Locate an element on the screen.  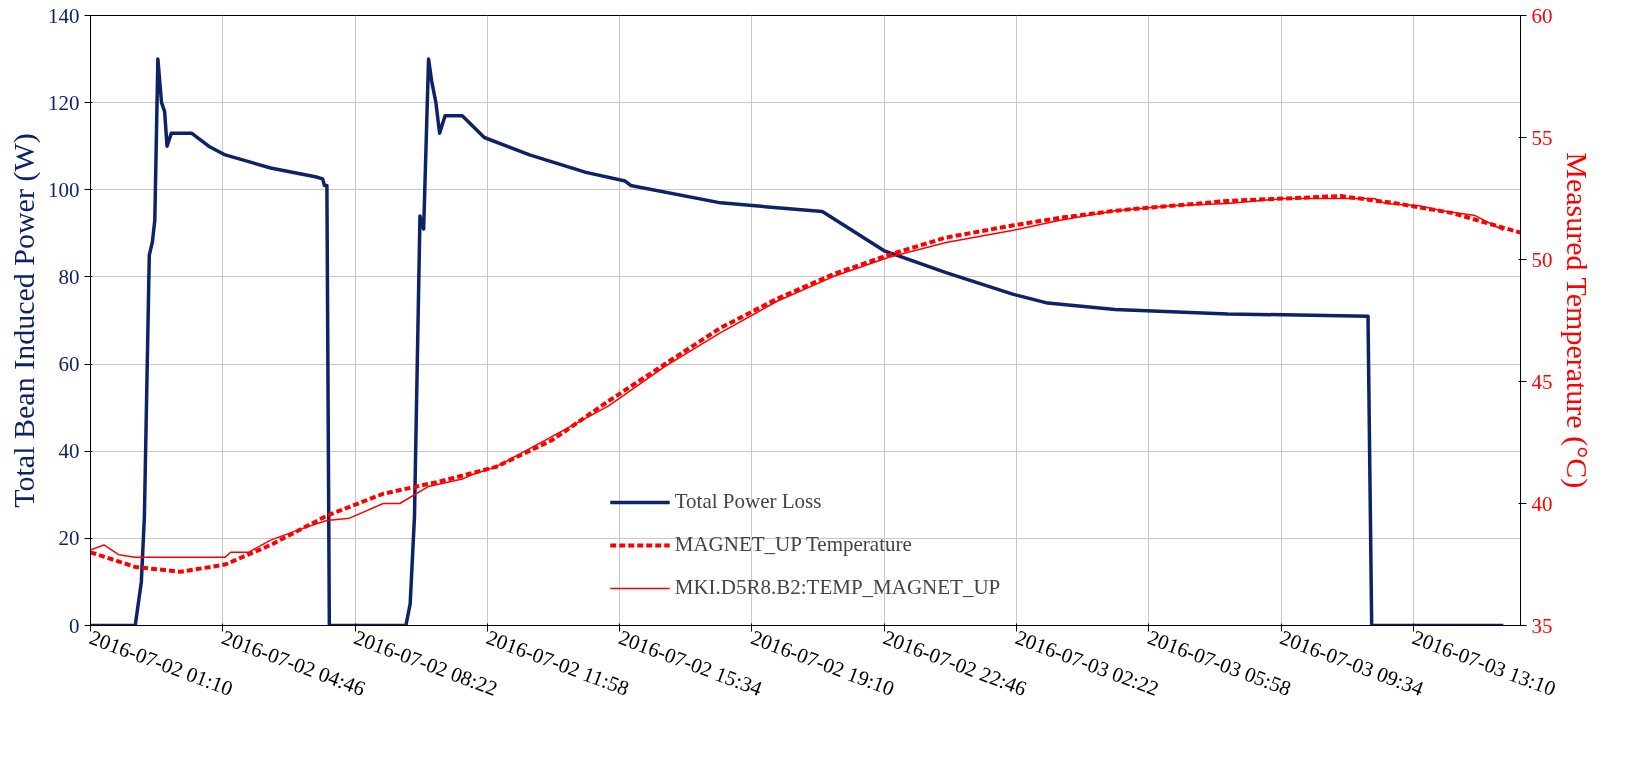
y-tick-label: 0 is located at coordinates (74, 625).